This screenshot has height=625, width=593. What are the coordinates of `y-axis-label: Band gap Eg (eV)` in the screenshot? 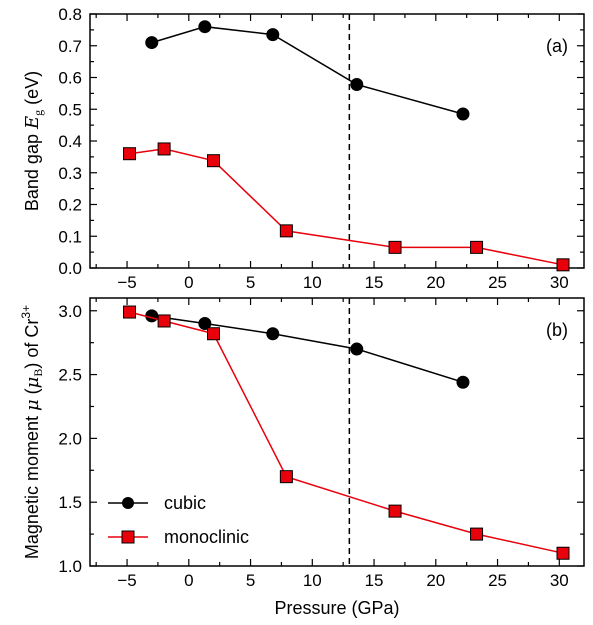 It's located at (33, 141).